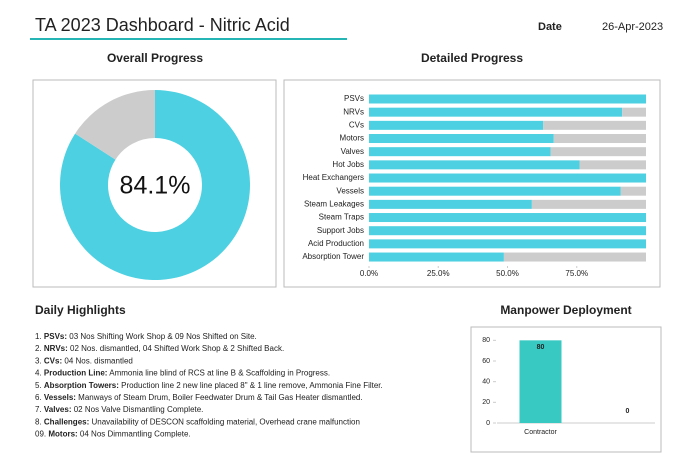 The width and height of the screenshot is (680, 474). What do you see at coordinates (81, 385) in the screenshot?
I see `item-label: Absorption Towers:` at bounding box center [81, 385].